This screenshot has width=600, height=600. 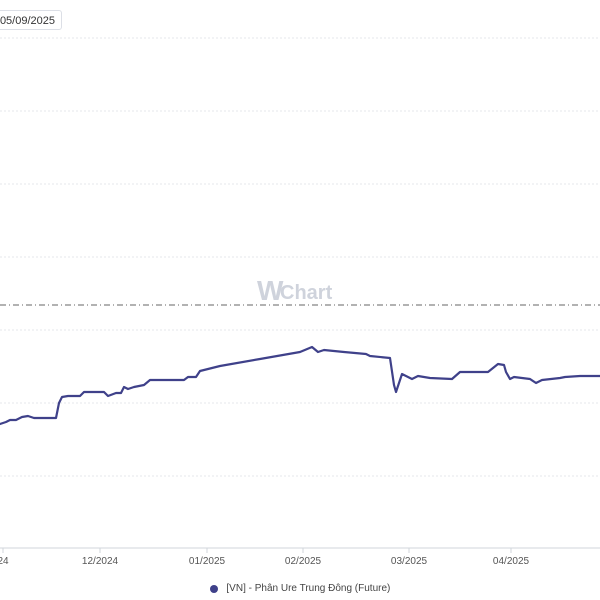 I want to click on watermark-text: Chart, so click(x=306, y=293).